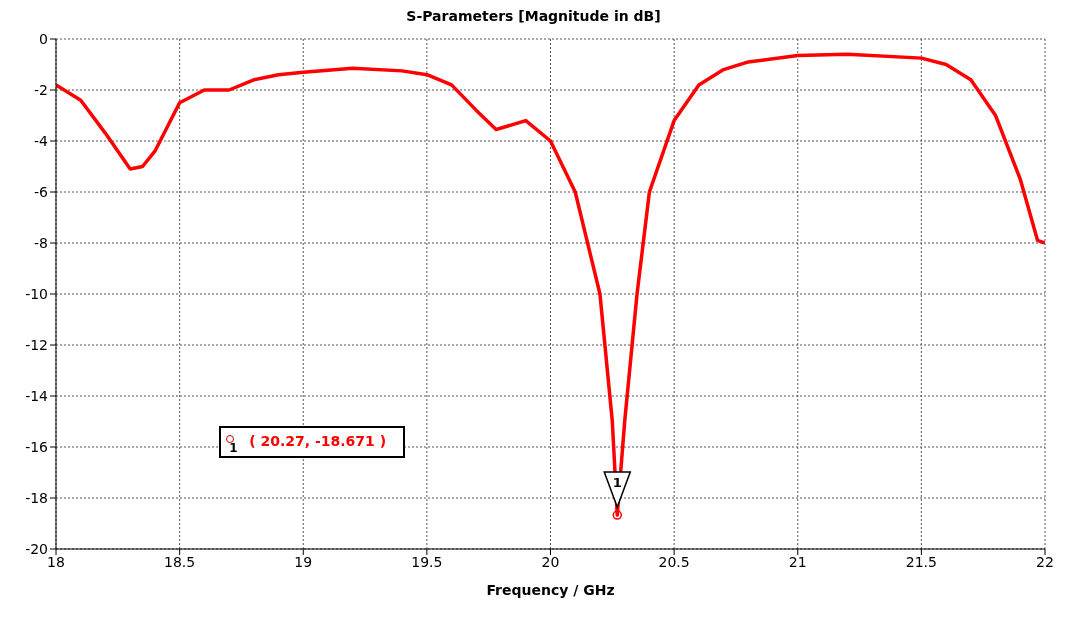 The height and width of the screenshot is (619, 1067). What do you see at coordinates (1045, 561) in the screenshot?
I see `x-tick-label: 22` at bounding box center [1045, 561].